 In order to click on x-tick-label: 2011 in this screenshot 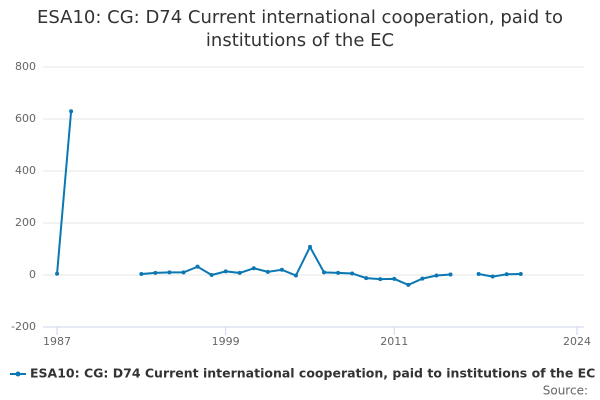, I will do `click(394, 341)`.